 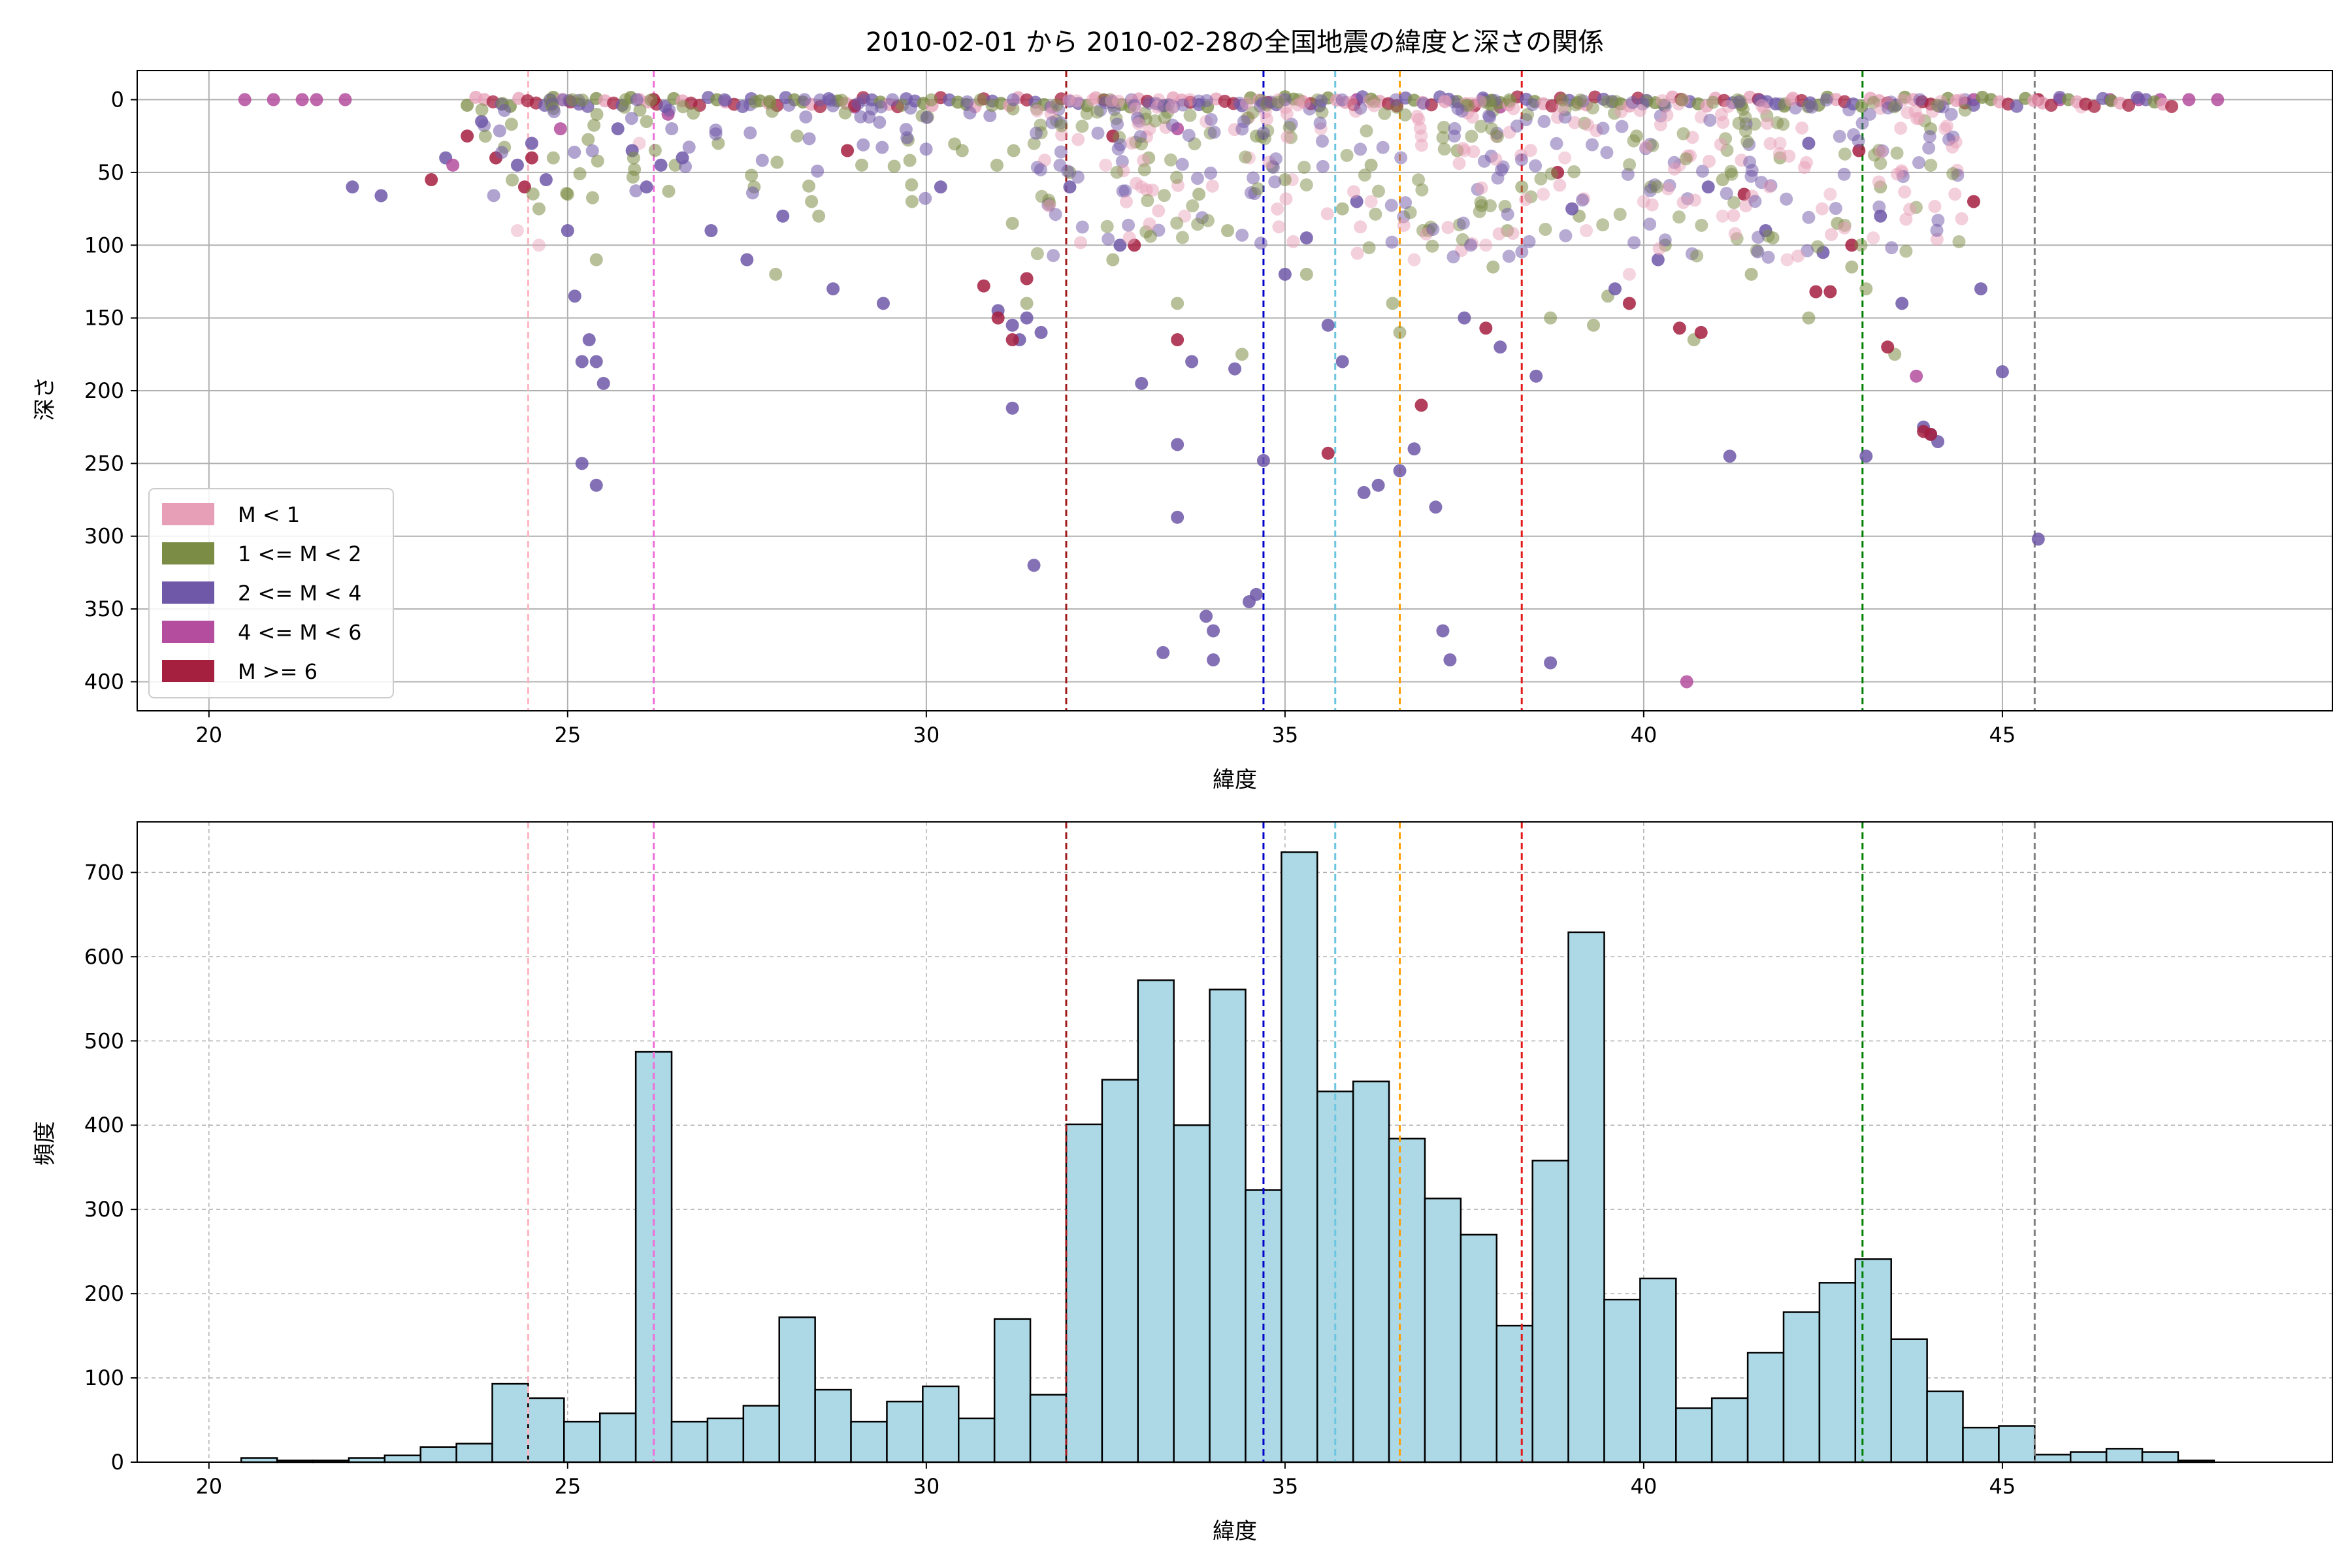 What do you see at coordinates (926, 1486) in the screenshot?
I see `histogram-x-tick-label: 30` at bounding box center [926, 1486].